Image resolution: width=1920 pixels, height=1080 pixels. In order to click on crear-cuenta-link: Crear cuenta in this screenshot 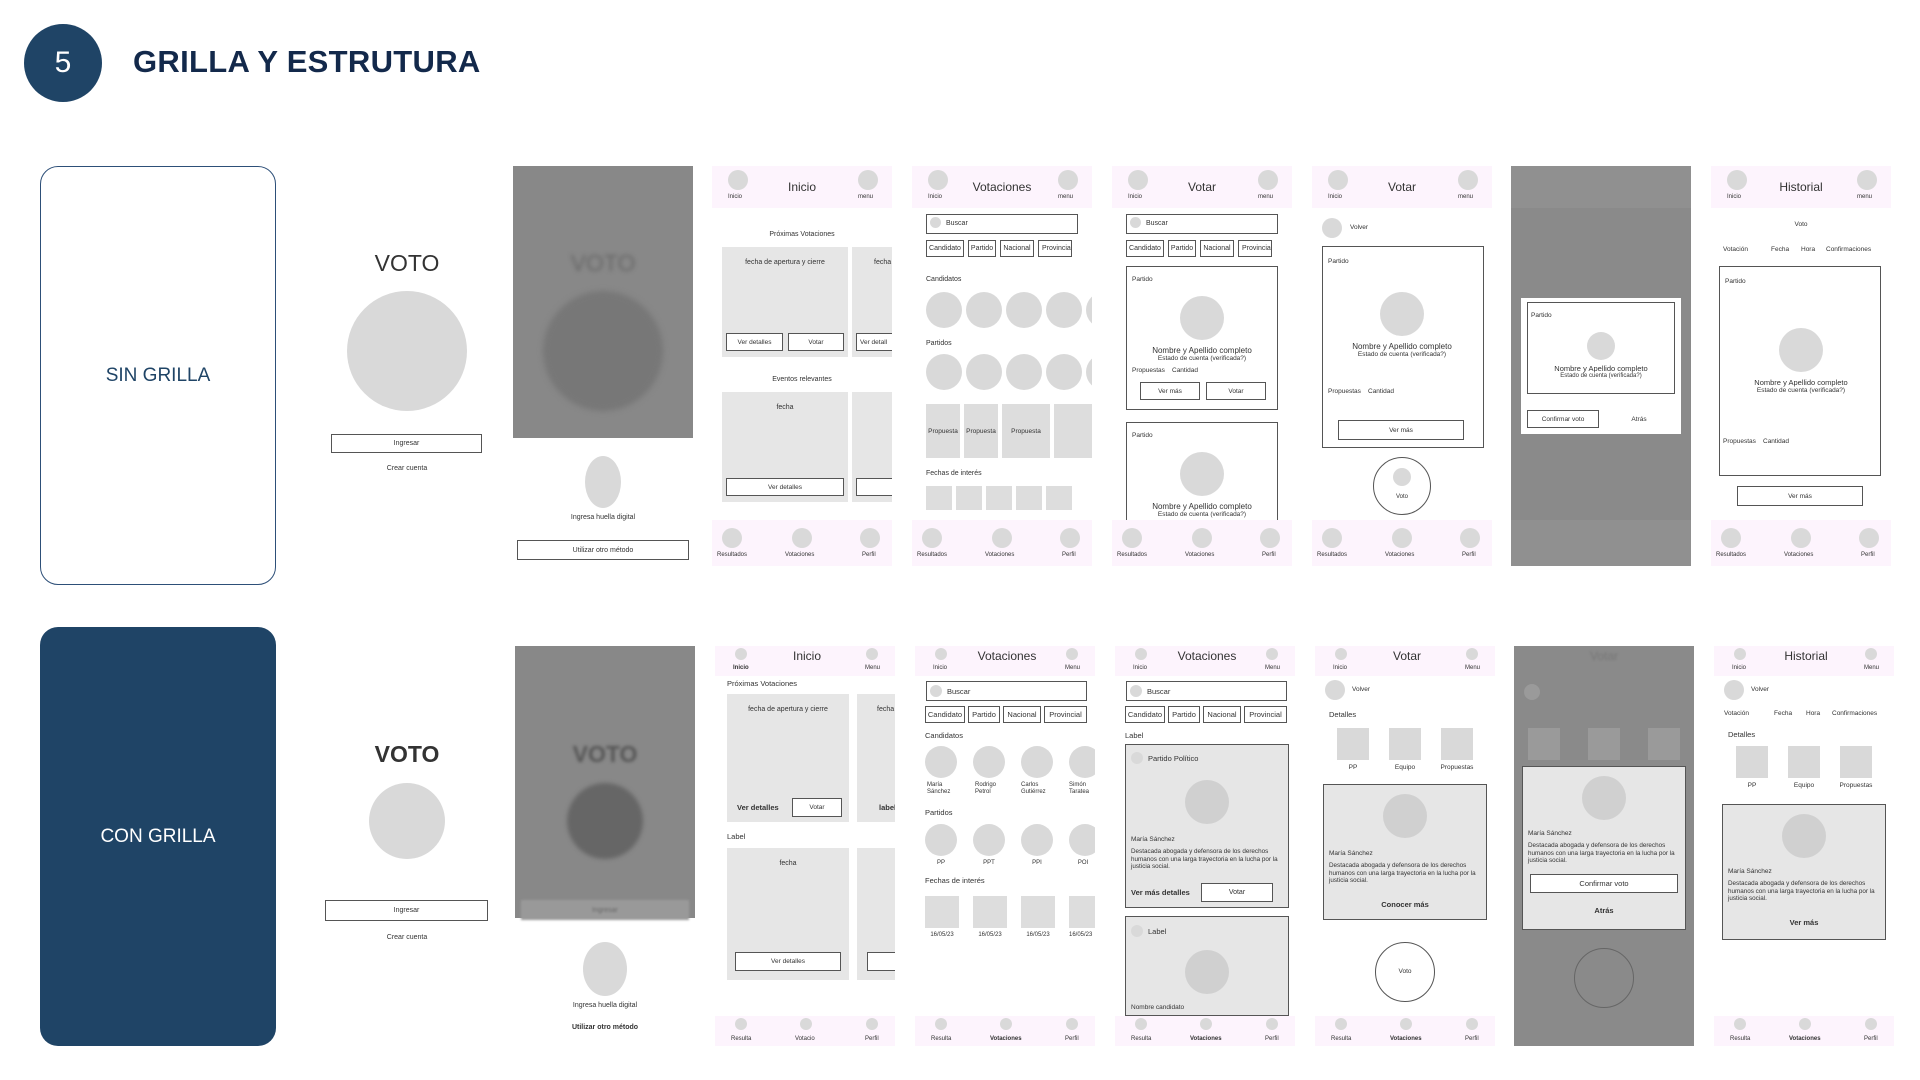, I will do `click(407, 937)`.